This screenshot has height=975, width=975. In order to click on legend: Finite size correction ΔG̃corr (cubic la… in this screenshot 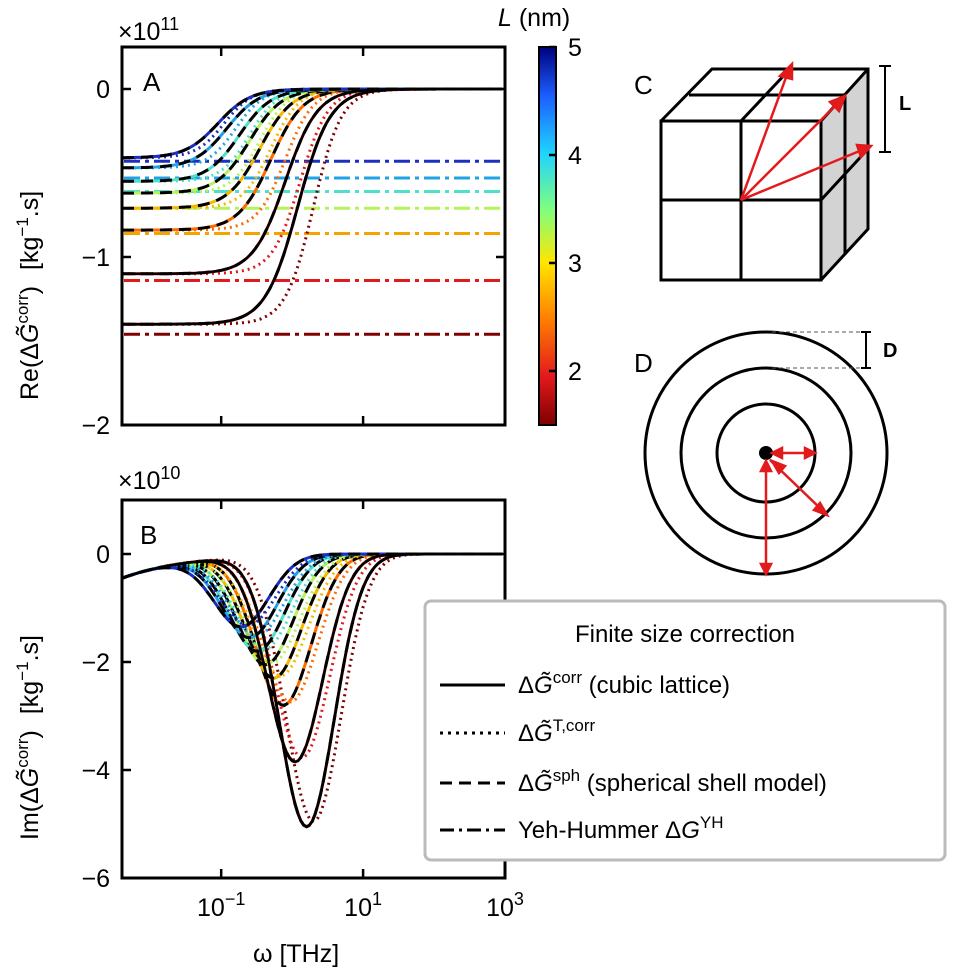, I will do `click(685, 730)`.